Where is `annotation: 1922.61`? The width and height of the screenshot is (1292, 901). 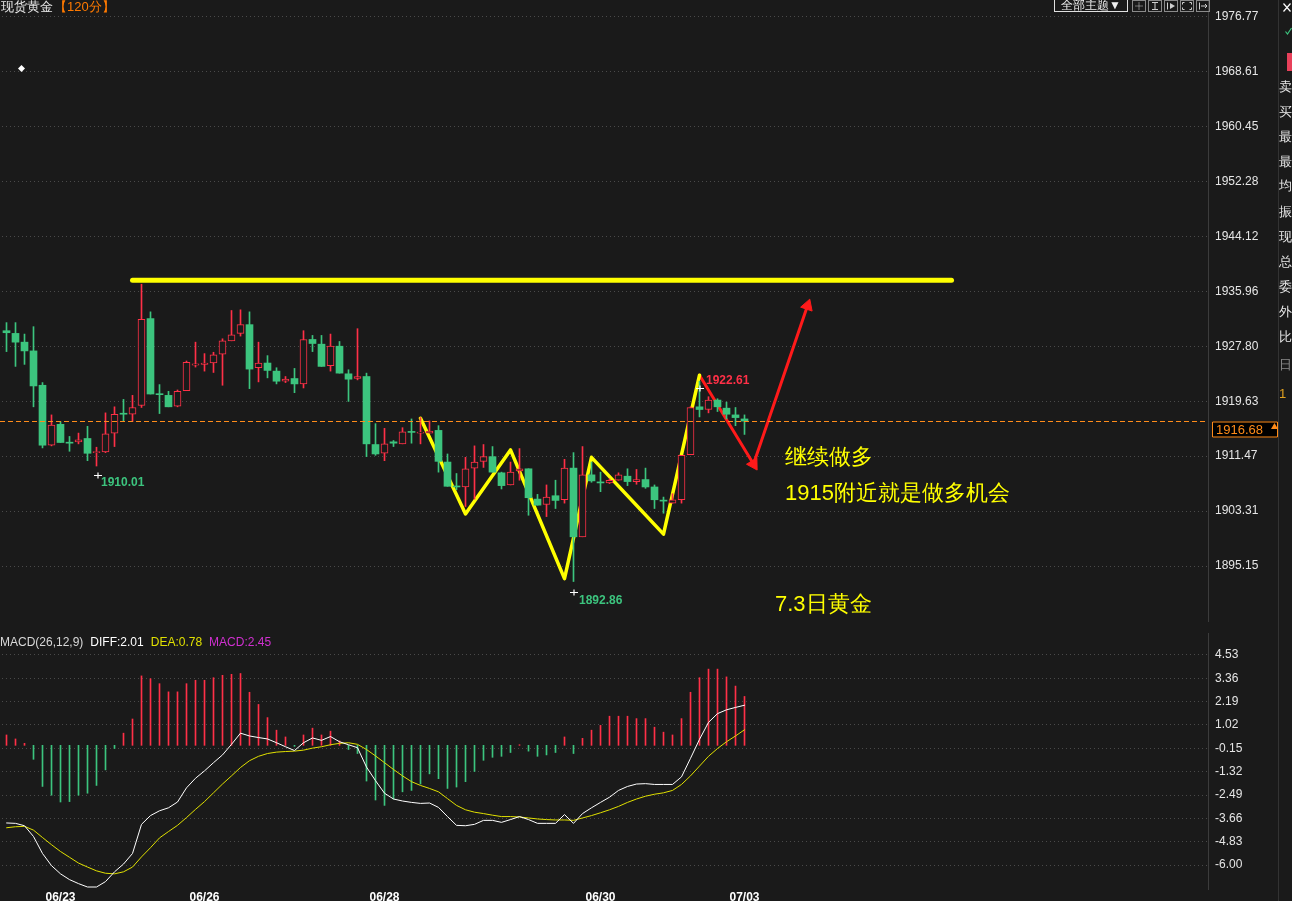
annotation: 1922.61 is located at coordinates (728, 380).